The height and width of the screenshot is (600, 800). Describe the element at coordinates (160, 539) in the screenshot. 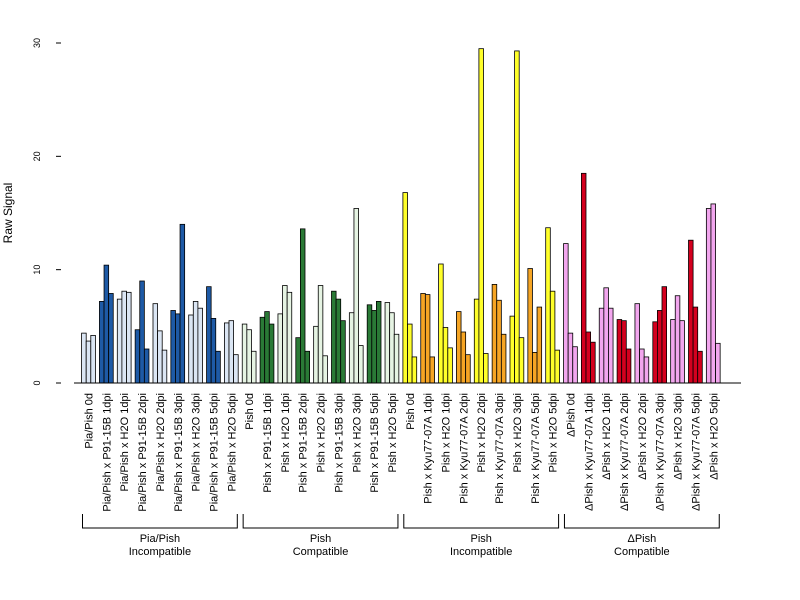

I see `group-label: Pia/Pish` at that location.